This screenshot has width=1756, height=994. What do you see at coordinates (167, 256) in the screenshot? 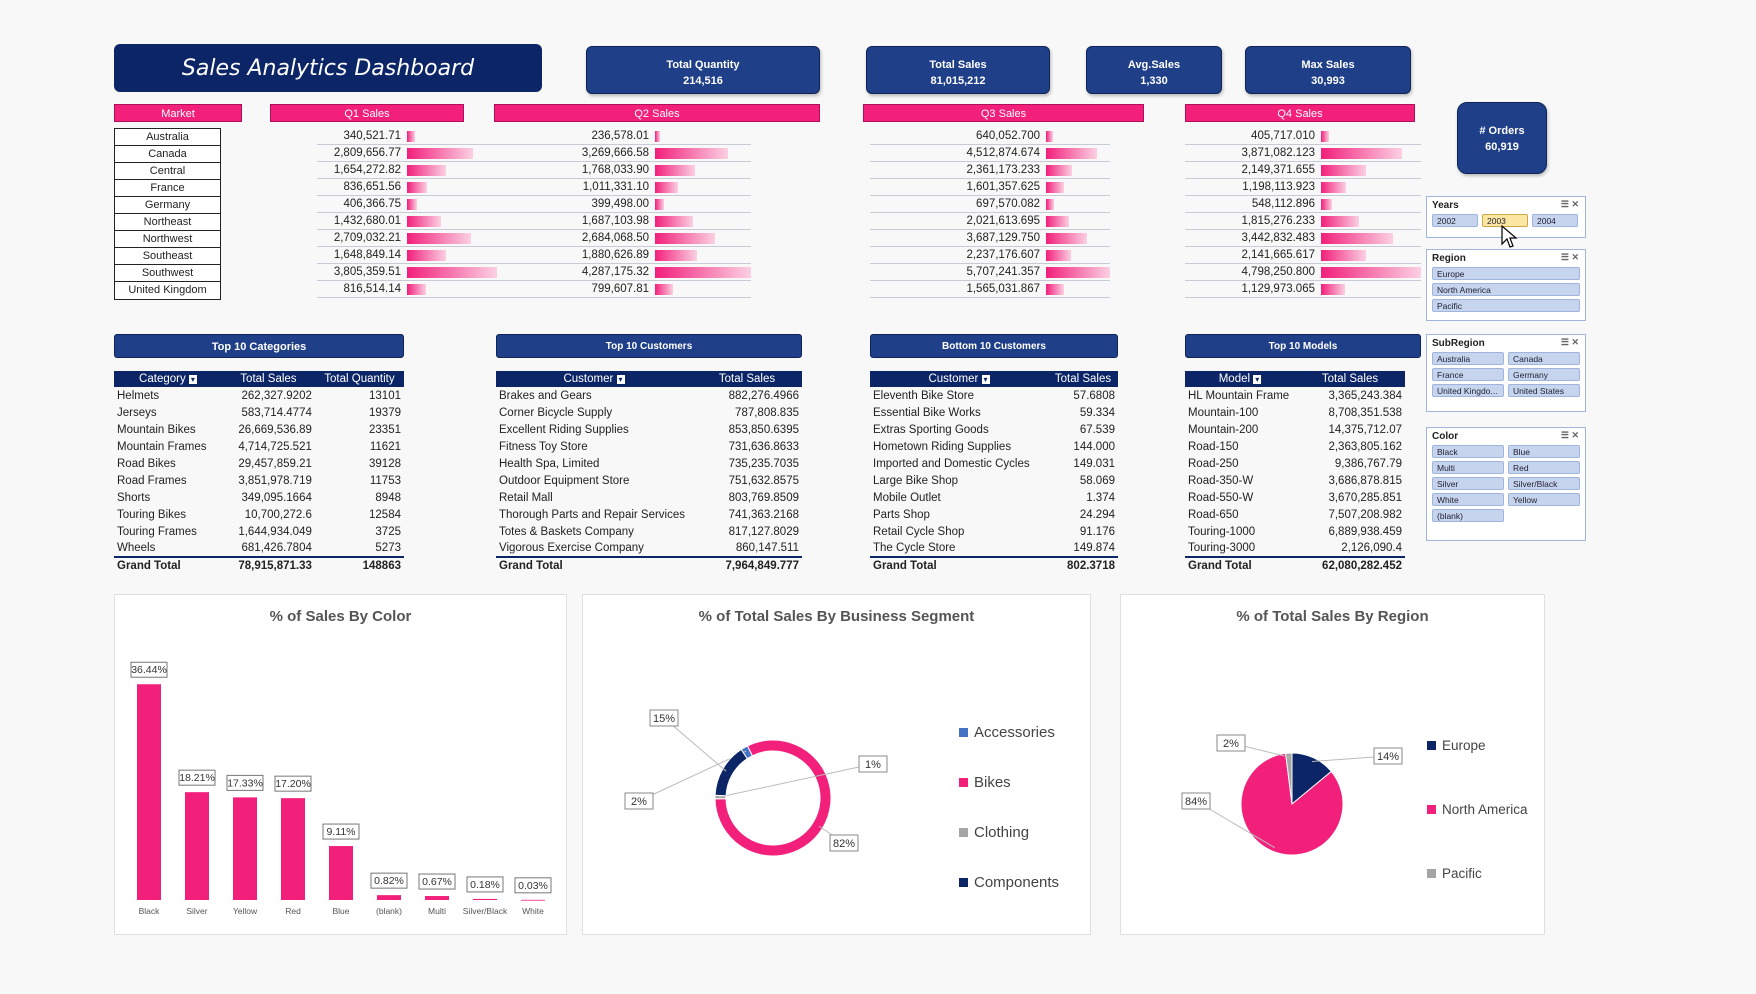
I see `market-item: Southeast` at bounding box center [167, 256].